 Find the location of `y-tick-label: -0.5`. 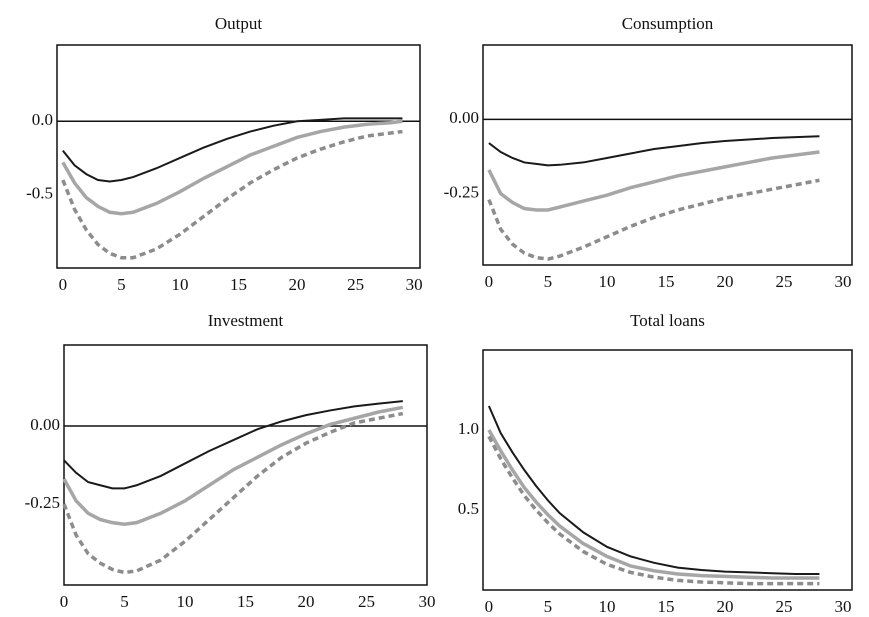

y-tick-label: -0.5 is located at coordinates (39, 193).